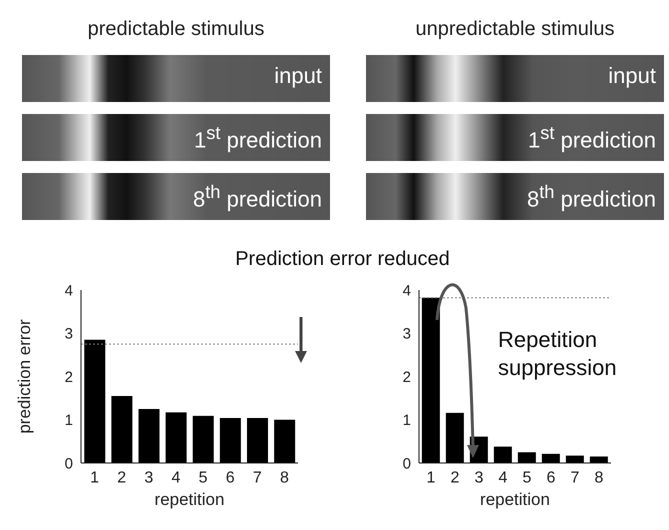 This screenshot has width=669, height=530. Describe the element at coordinates (342, 259) in the screenshot. I see `text: Prediction error reduced` at that location.